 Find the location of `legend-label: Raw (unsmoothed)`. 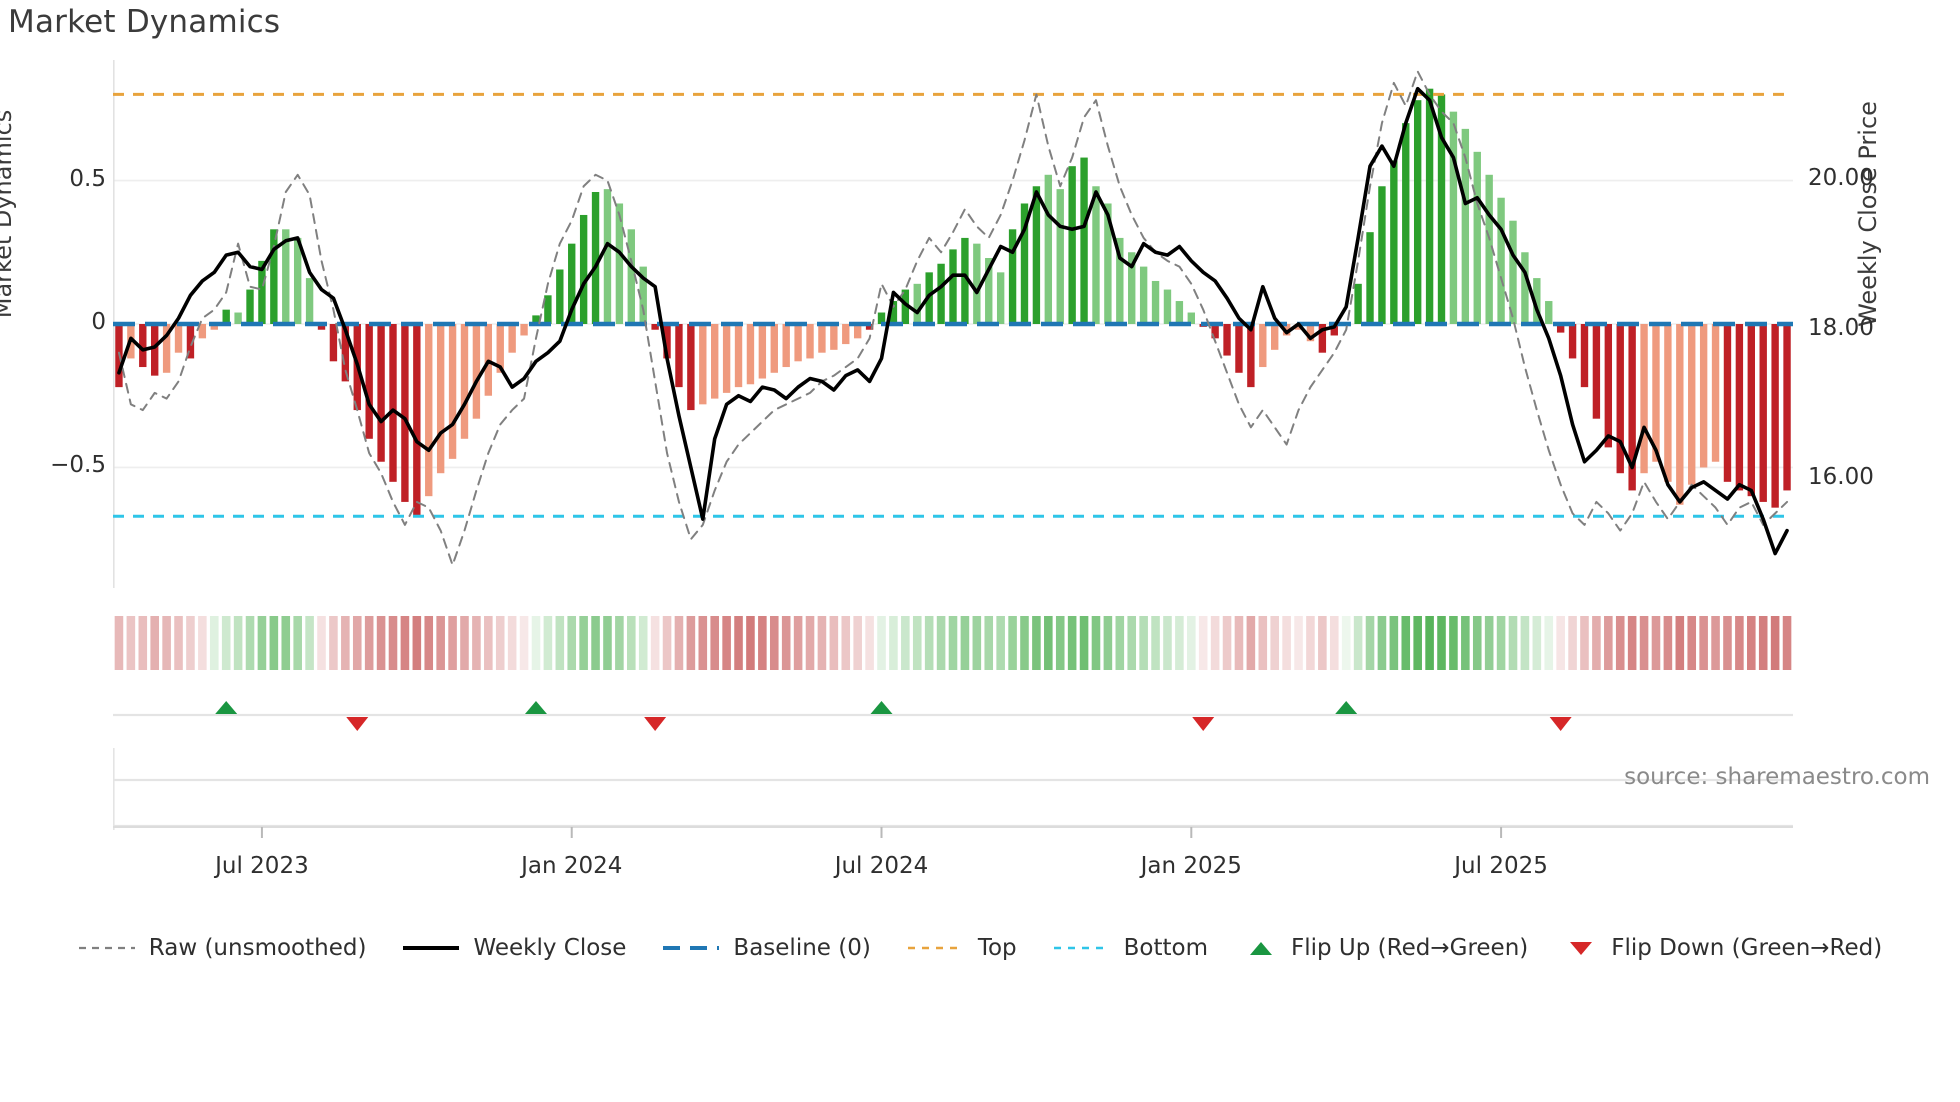

legend-label: Raw (unsmoothed) is located at coordinates (257, 948).